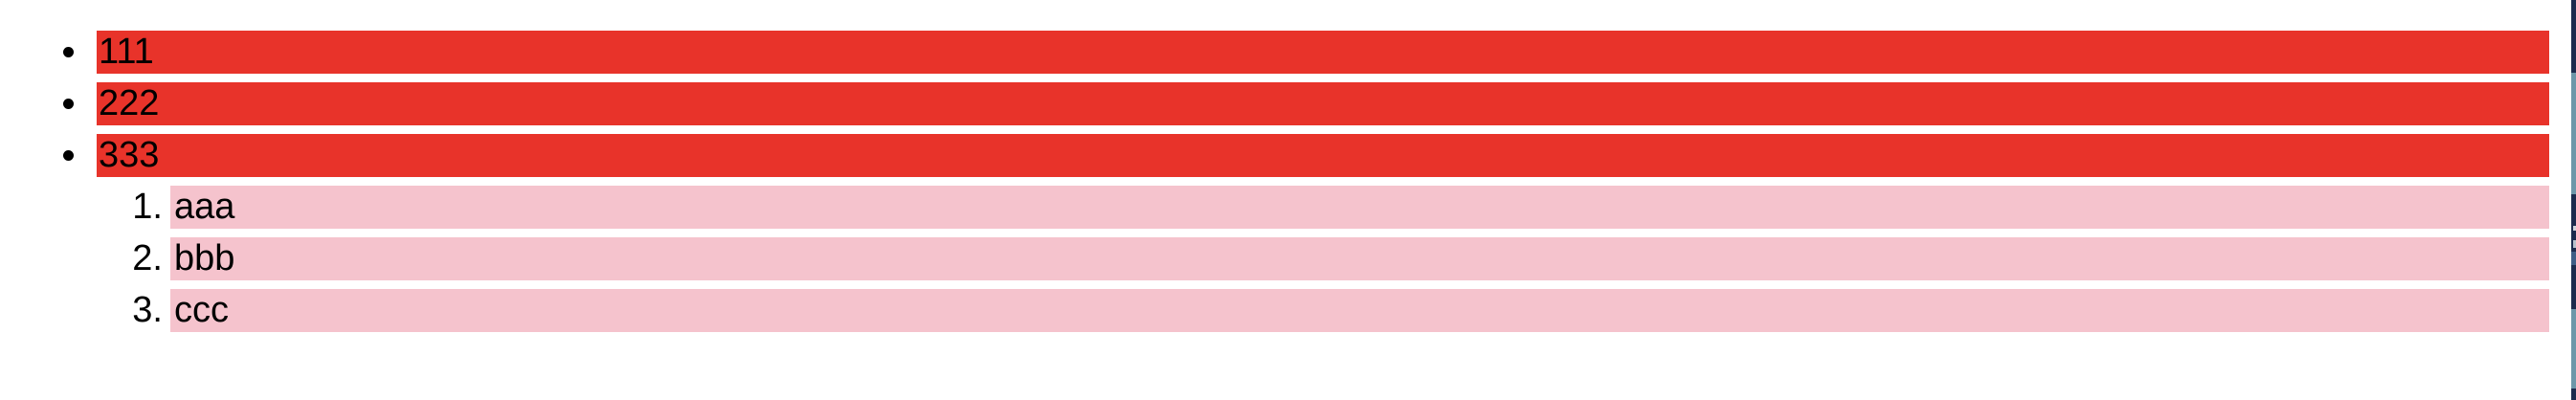 This screenshot has width=2576, height=400. What do you see at coordinates (1323, 103) in the screenshot?
I see `highlighted-list-text: 222` at bounding box center [1323, 103].